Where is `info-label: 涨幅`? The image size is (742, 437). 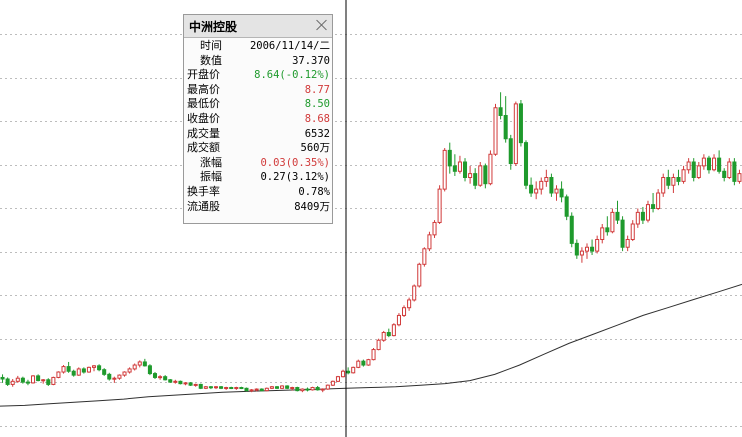
info-label: 涨幅 is located at coordinates (211, 162).